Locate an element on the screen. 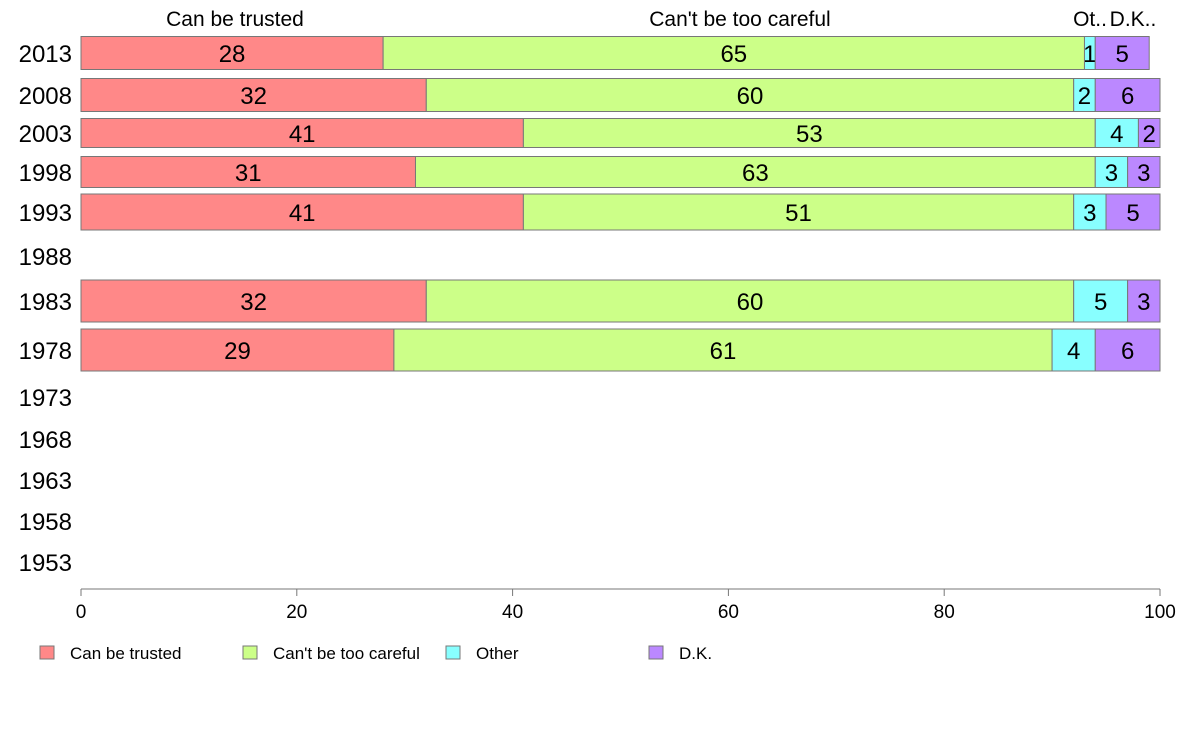 The width and height of the screenshot is (1188, 736). bar-d-k-1978 is located at coordinates (1127, 350).